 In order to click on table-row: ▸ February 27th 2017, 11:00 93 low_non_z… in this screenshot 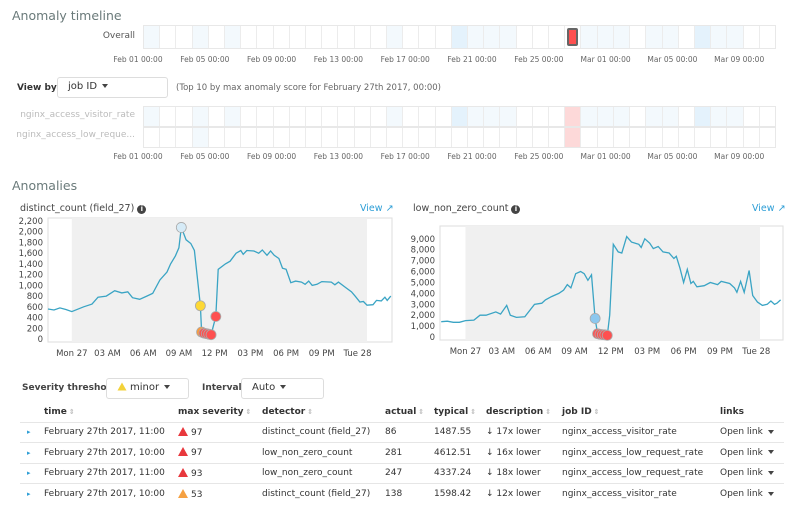, I will do `click(402, 473)`.